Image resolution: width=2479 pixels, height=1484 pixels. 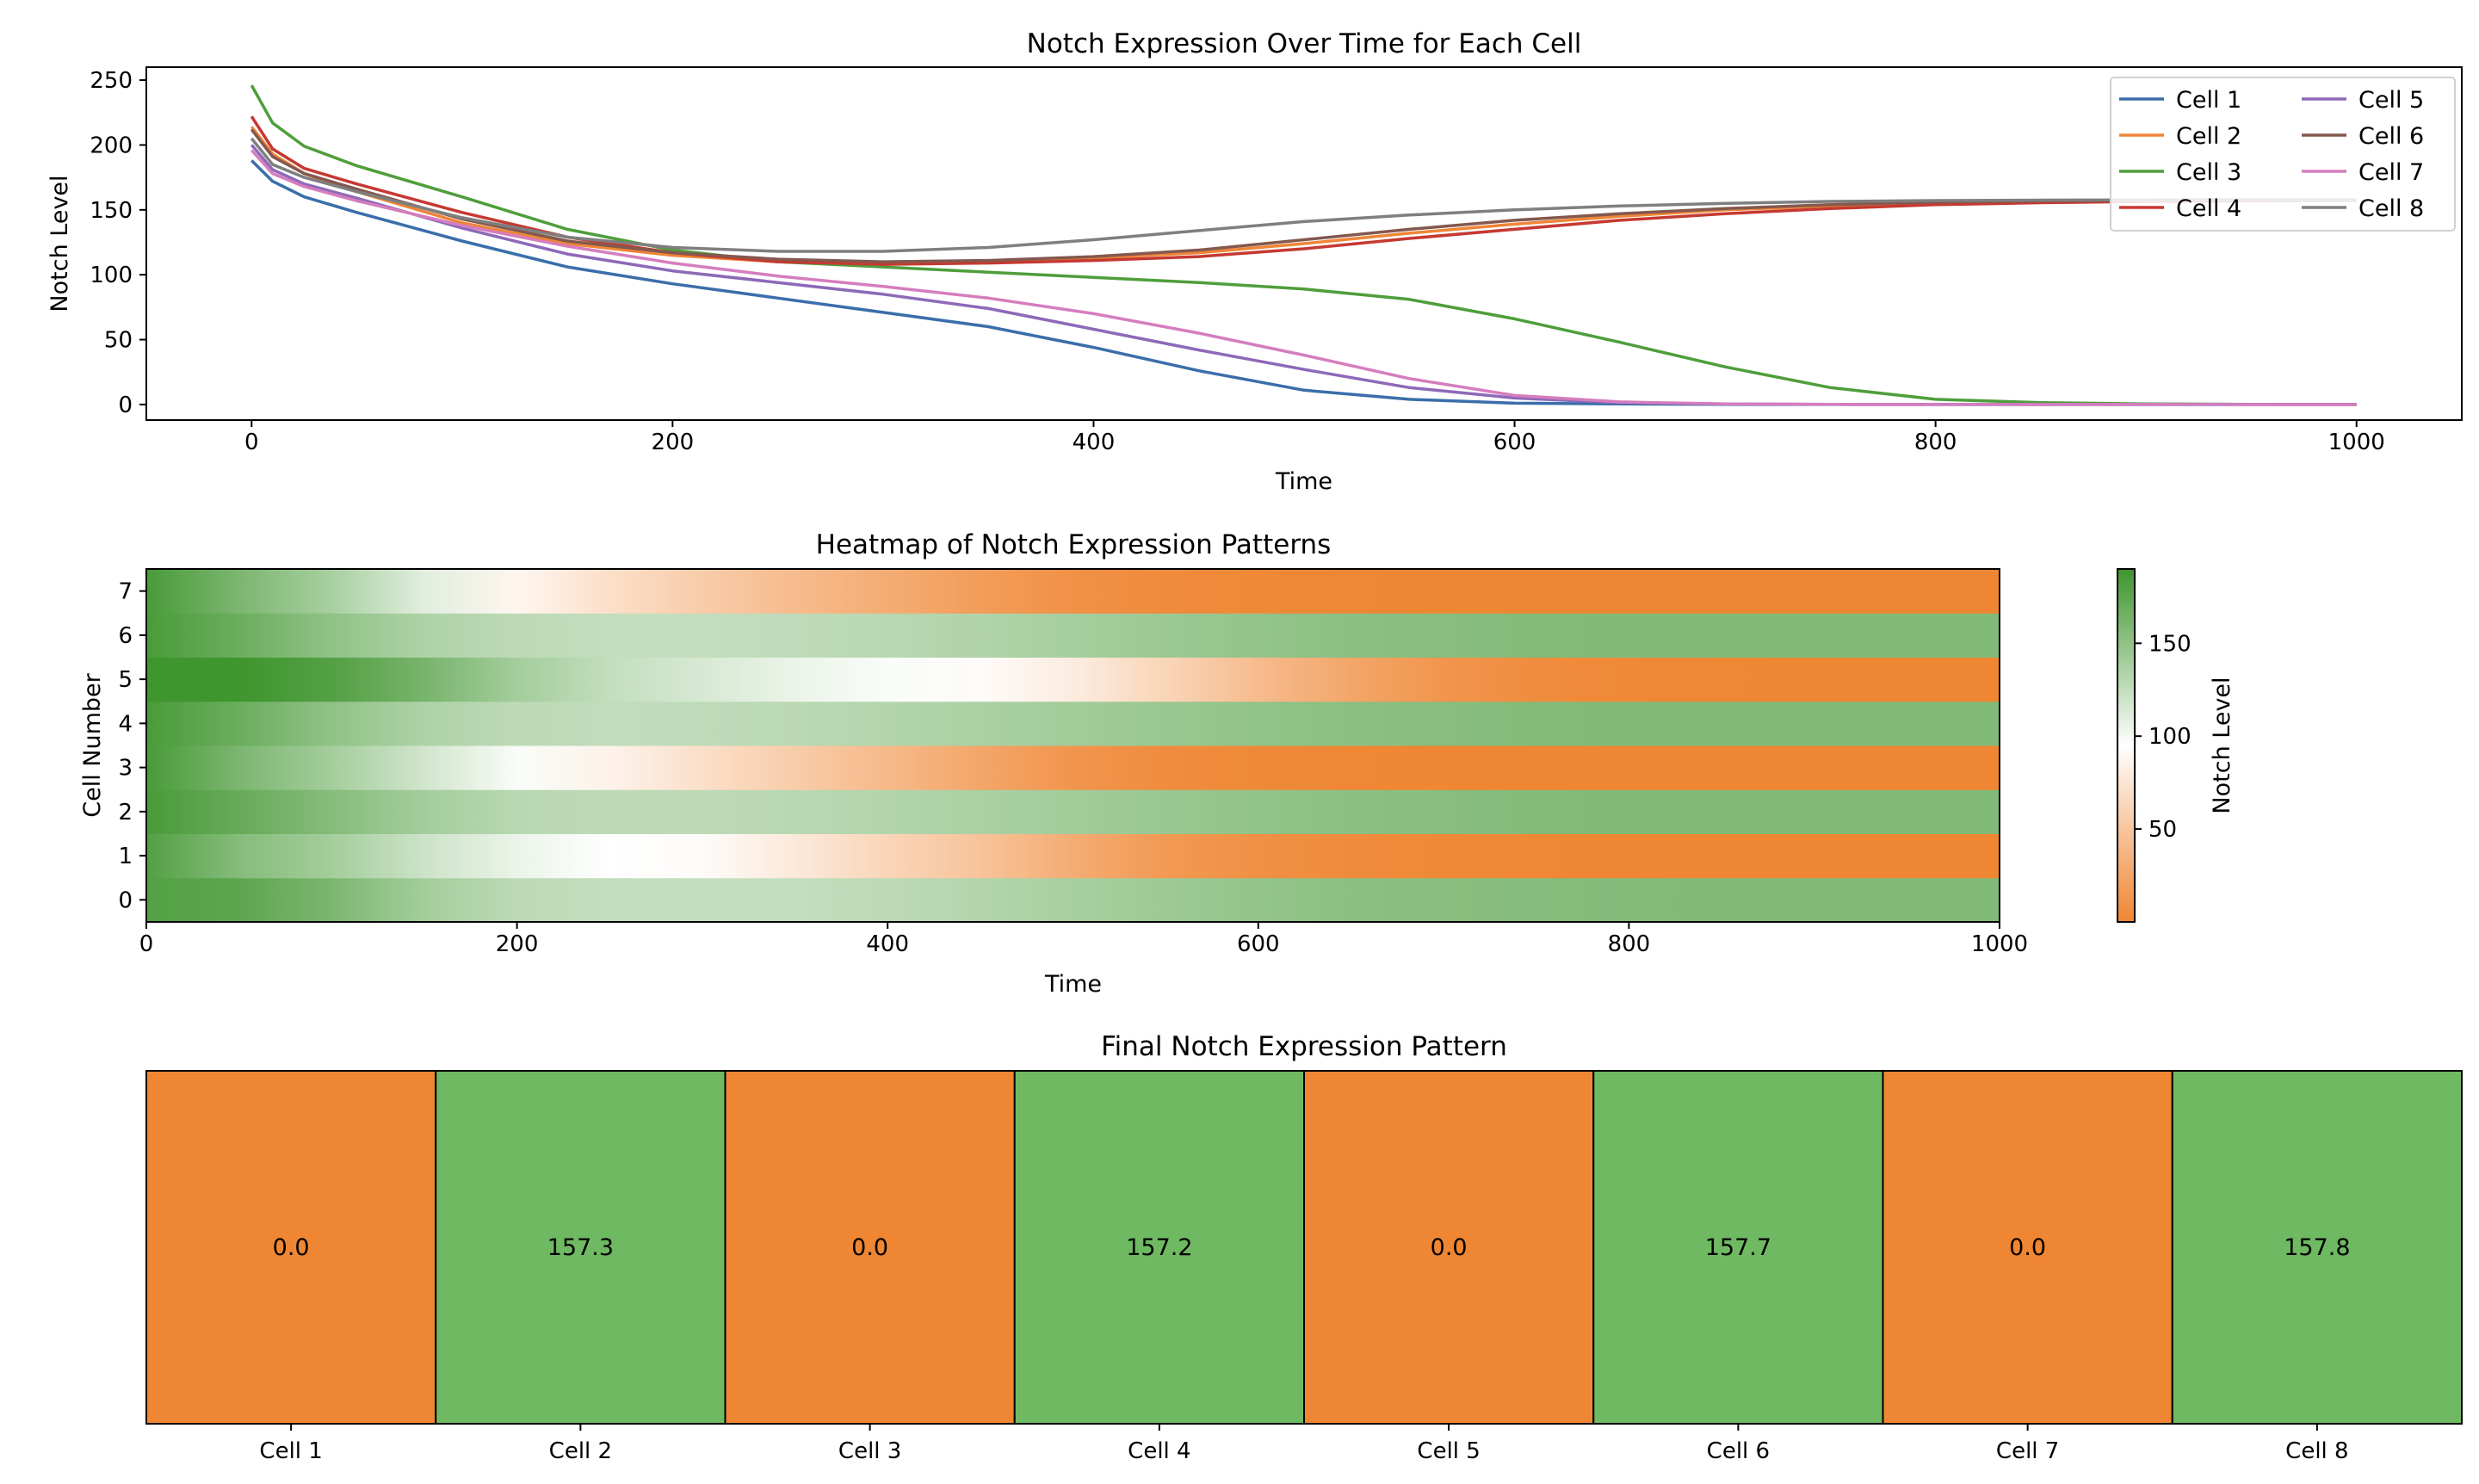 What do you see at coordinates (111, 81) in the screenshot?
I see `y-tick-label: 250` at bounding box center [111, 81].